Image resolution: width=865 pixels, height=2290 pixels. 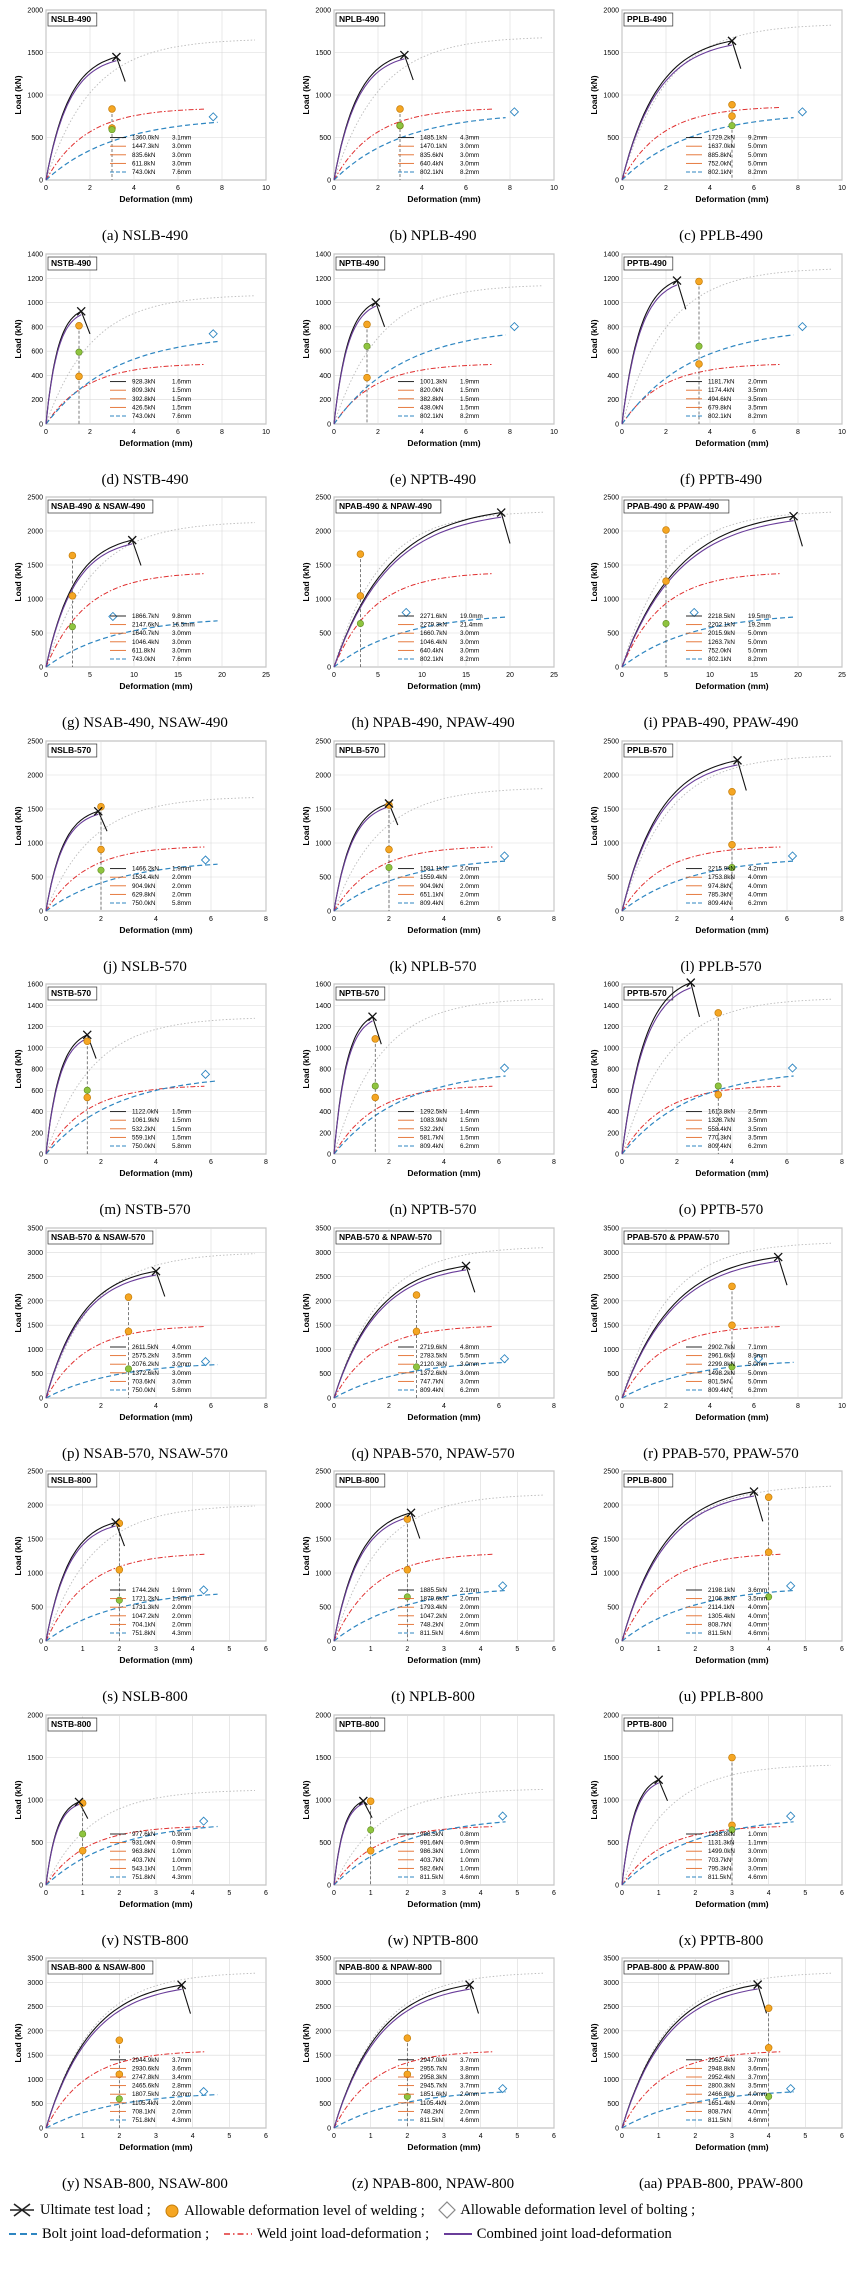 I want to click on data-label-load: 2279.3kN, so click(x=433, y=625).